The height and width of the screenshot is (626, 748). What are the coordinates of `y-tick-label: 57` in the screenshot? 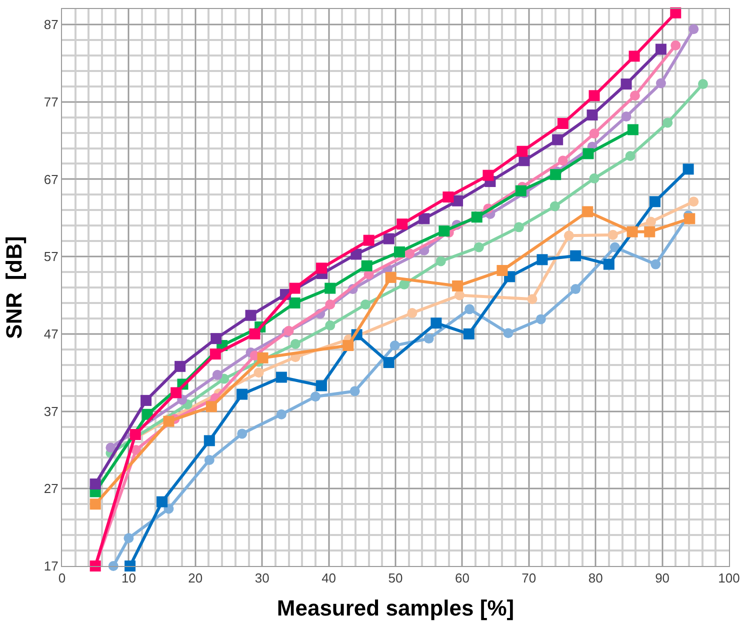 It's located at (51, 256).